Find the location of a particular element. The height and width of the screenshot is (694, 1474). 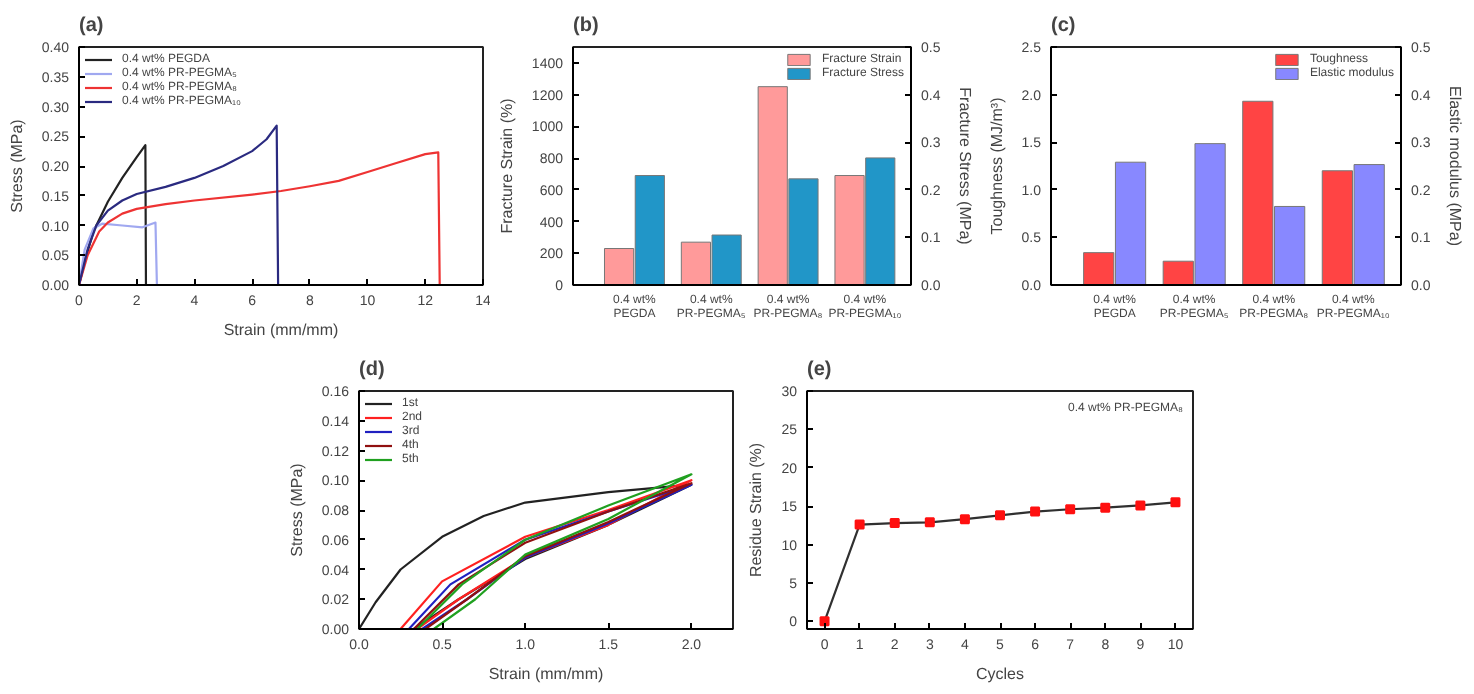

y-axis-title: Toughness (MJ/m³) is located at coordinates (996, 165).